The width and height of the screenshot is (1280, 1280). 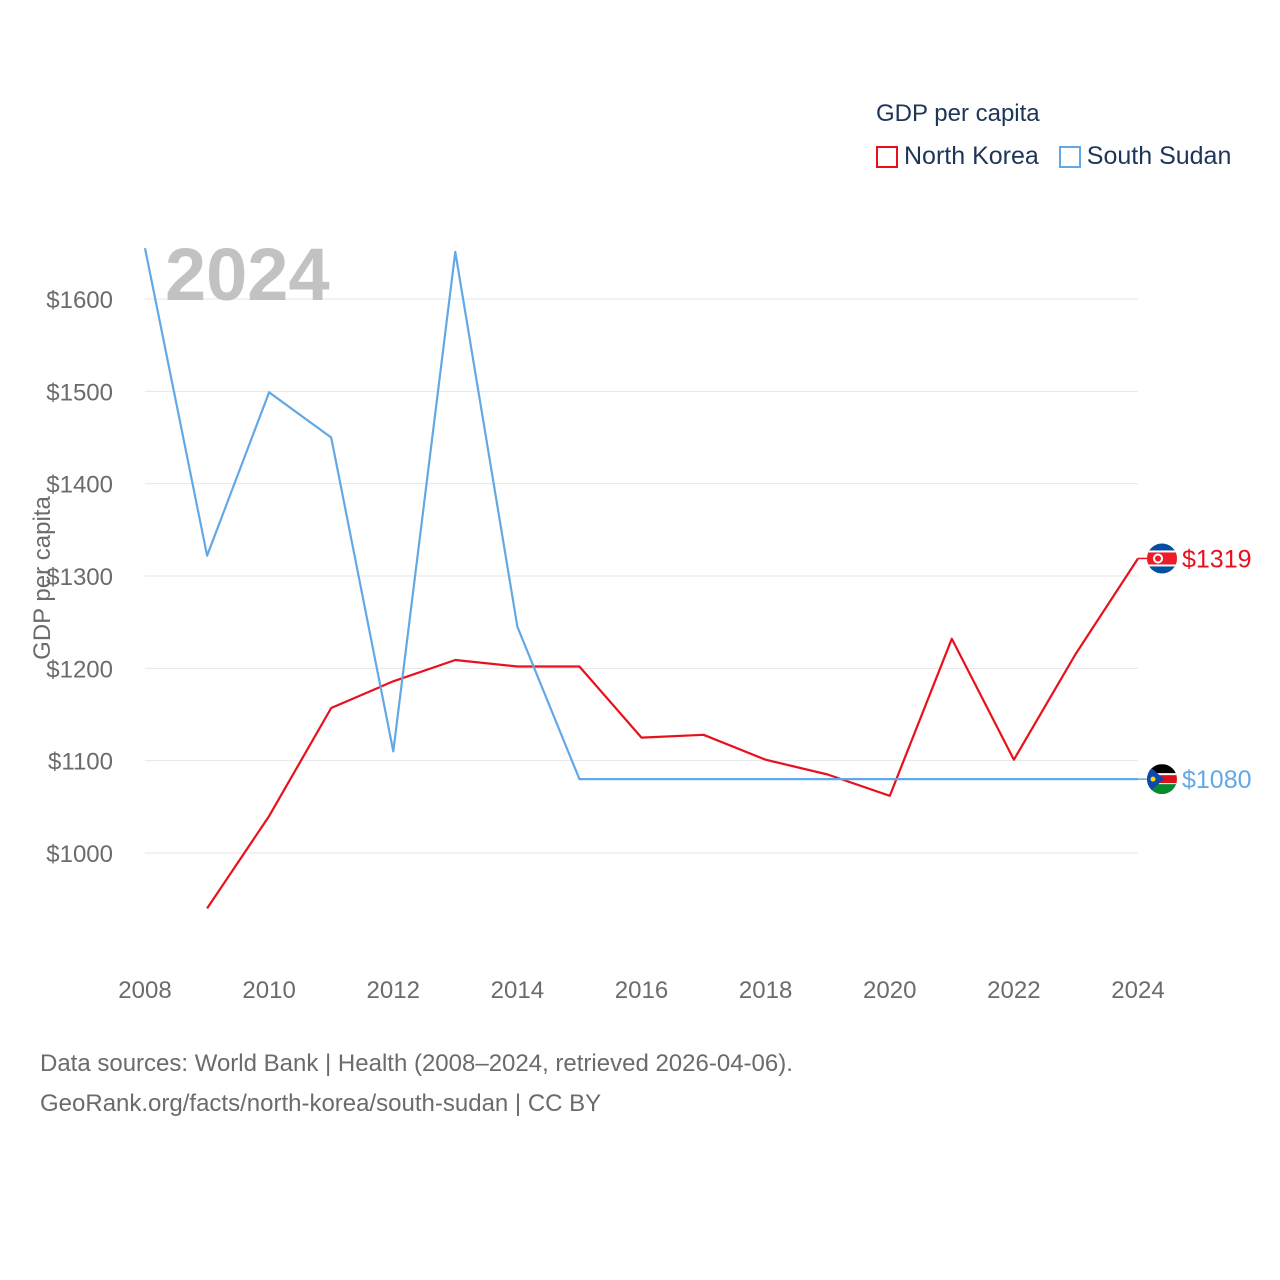 I want to click on y-tick-label: $1300, so click(x=79, y=577).